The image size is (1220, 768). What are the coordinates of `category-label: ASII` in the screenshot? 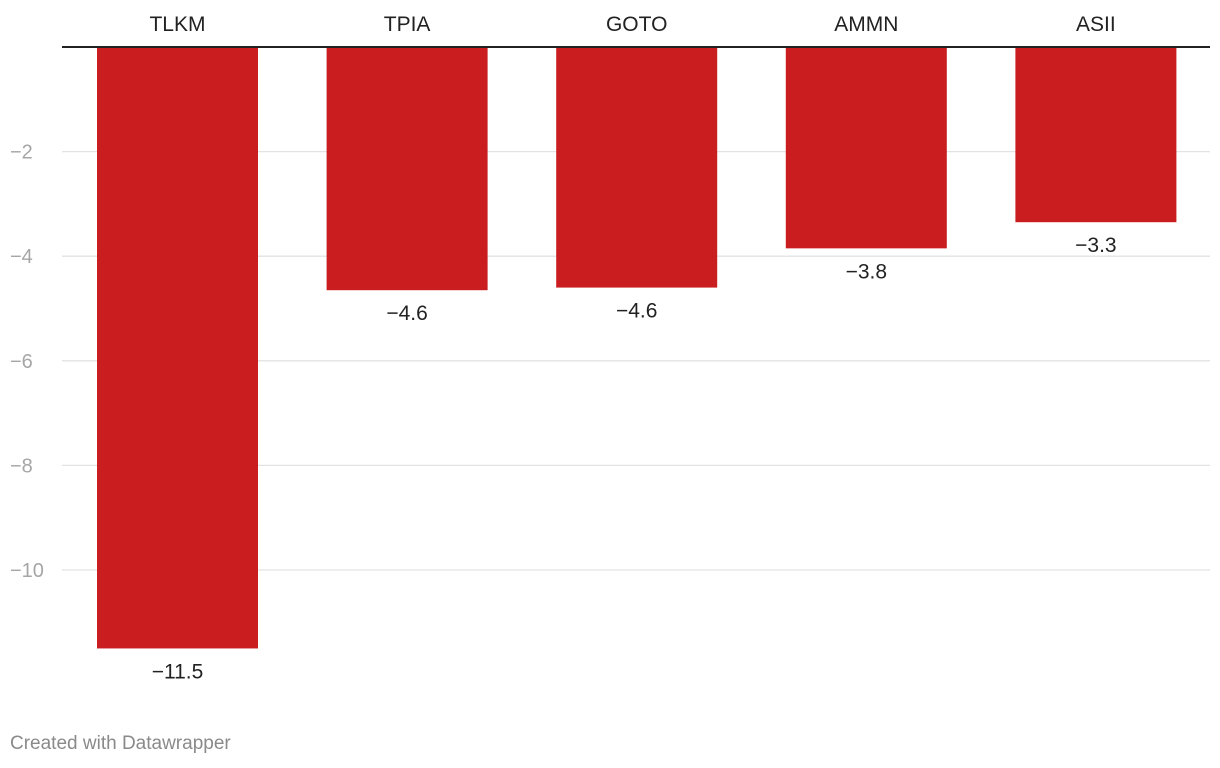 It's located at (1096, 24).